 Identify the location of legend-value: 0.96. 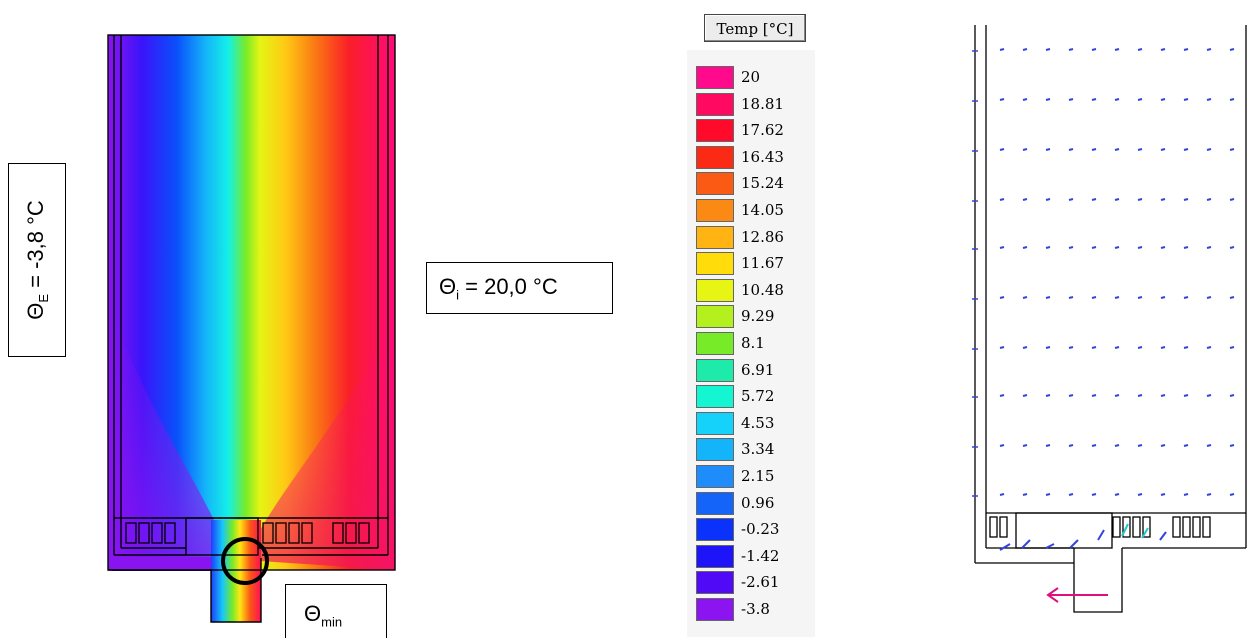
(758, 502).